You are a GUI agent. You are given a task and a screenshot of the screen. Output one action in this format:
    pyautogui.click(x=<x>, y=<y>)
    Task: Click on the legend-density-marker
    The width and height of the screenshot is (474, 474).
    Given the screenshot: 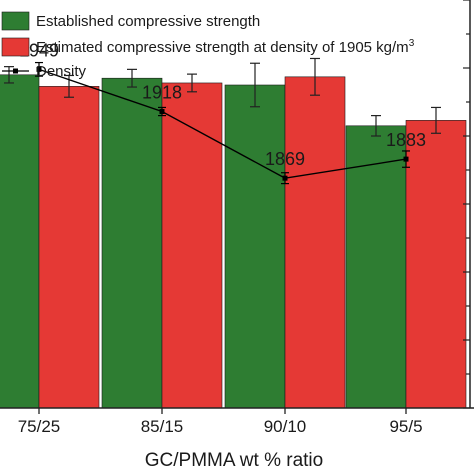 What is the action you would take?
    pyautogui.click(x=15, y=71)
    